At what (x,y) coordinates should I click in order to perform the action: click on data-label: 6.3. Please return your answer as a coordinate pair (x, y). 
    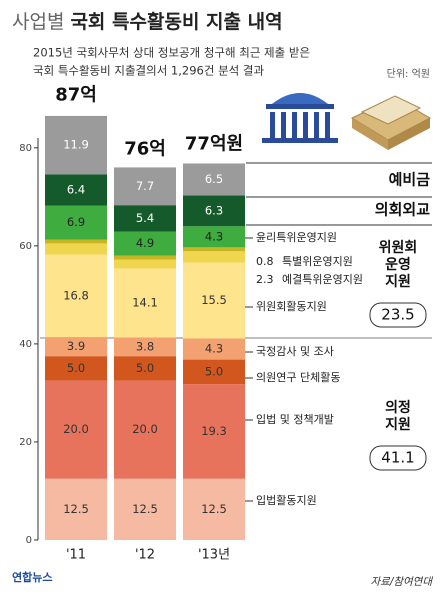
    Looking at the image, I should click on (214, 210).